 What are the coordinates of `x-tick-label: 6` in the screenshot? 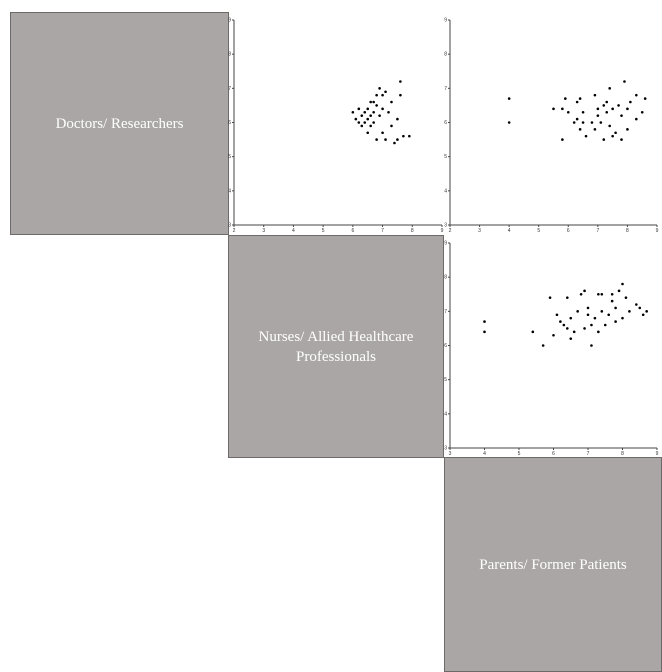 It's located at (568, 231).